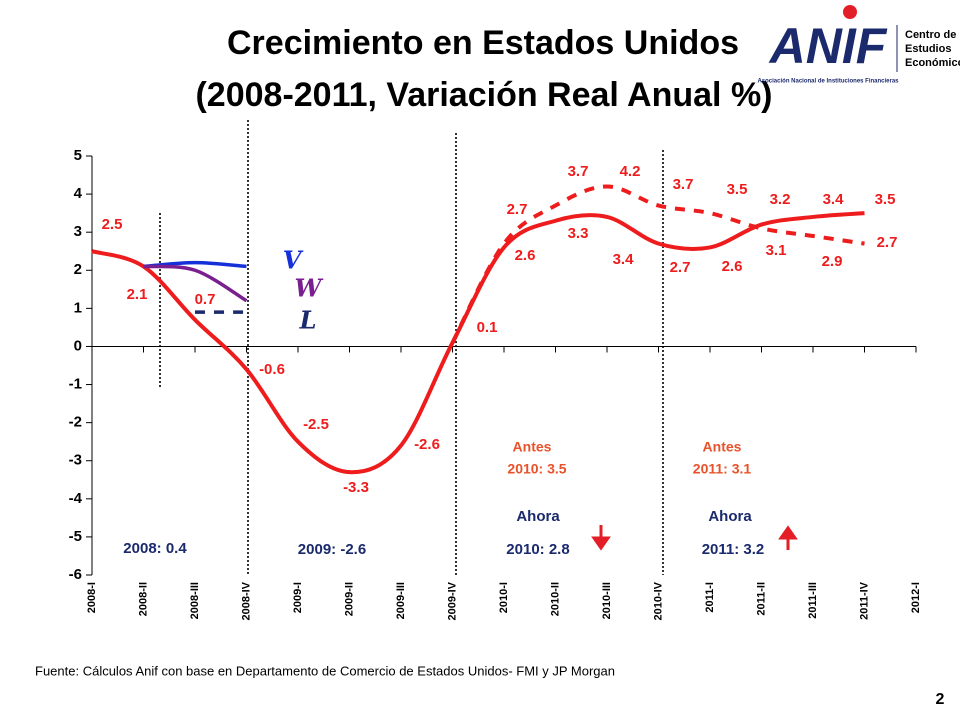 This screenshot has width=960, height=720. Describe the element at coordinates (828, 46) in the screenshot. I see `logo-name: ANIF` at that location.